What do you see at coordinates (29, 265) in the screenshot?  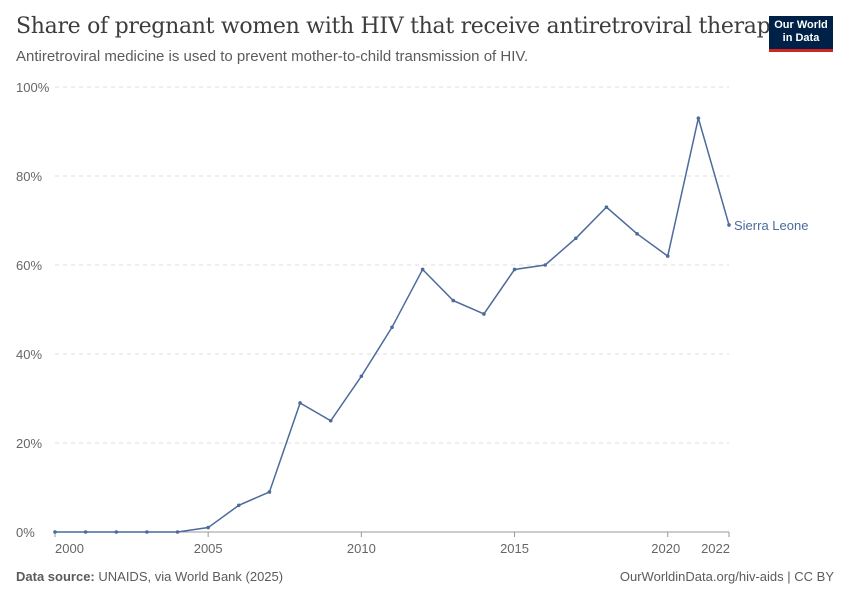 I see `y-tick-label: 60%` at bounding box center [29, 265].